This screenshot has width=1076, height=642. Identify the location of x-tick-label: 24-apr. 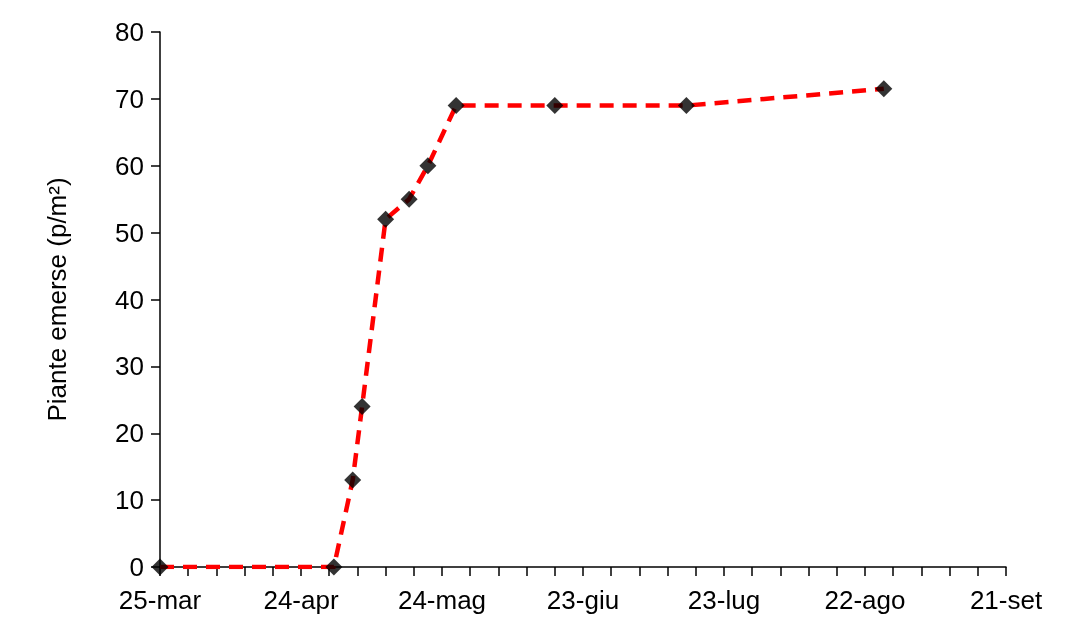
(301, 600).